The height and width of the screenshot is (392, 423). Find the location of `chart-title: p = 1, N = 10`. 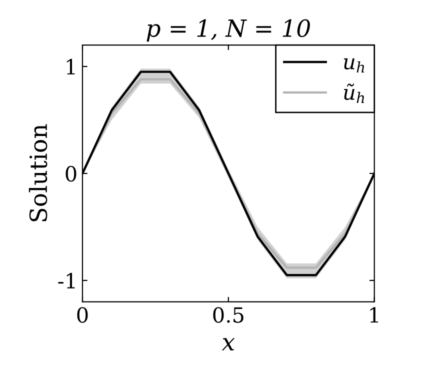

chart-title: p = 1, N = 10 is located at coordinates (228, 30).